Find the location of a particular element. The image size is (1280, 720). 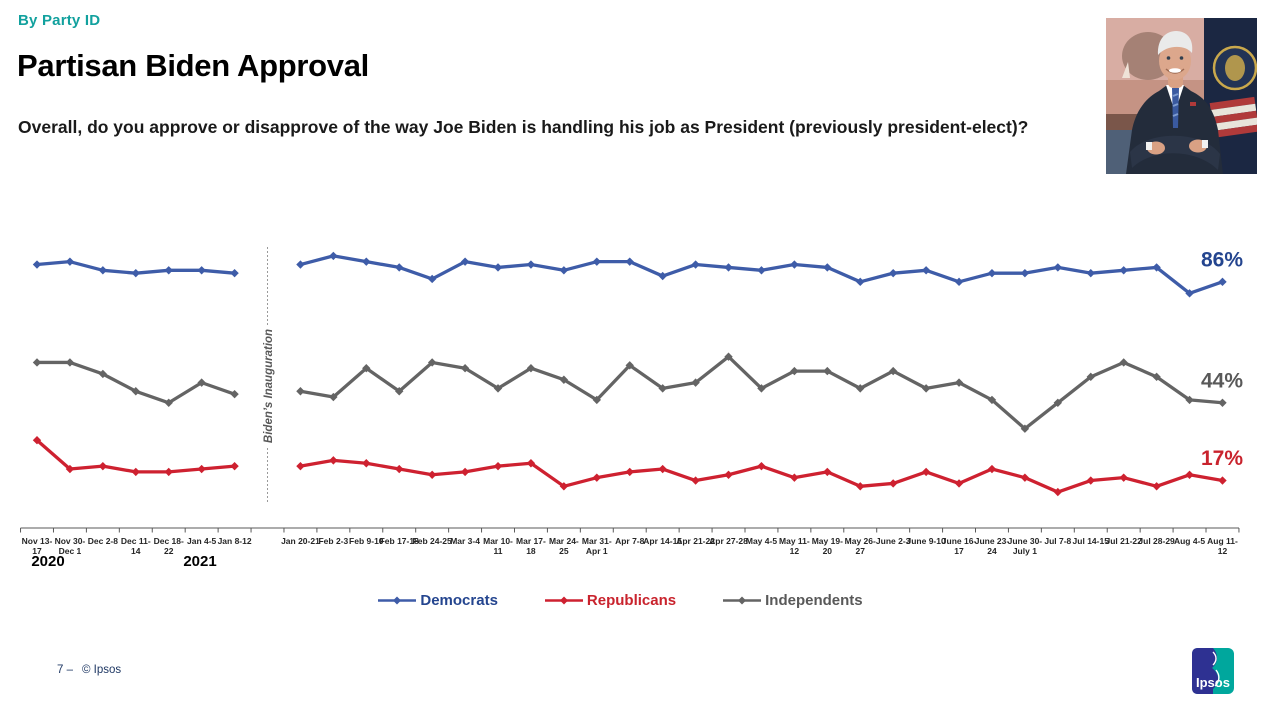

chart-legend: Democrats Republicans Independents is located at coordinates (620, 600).